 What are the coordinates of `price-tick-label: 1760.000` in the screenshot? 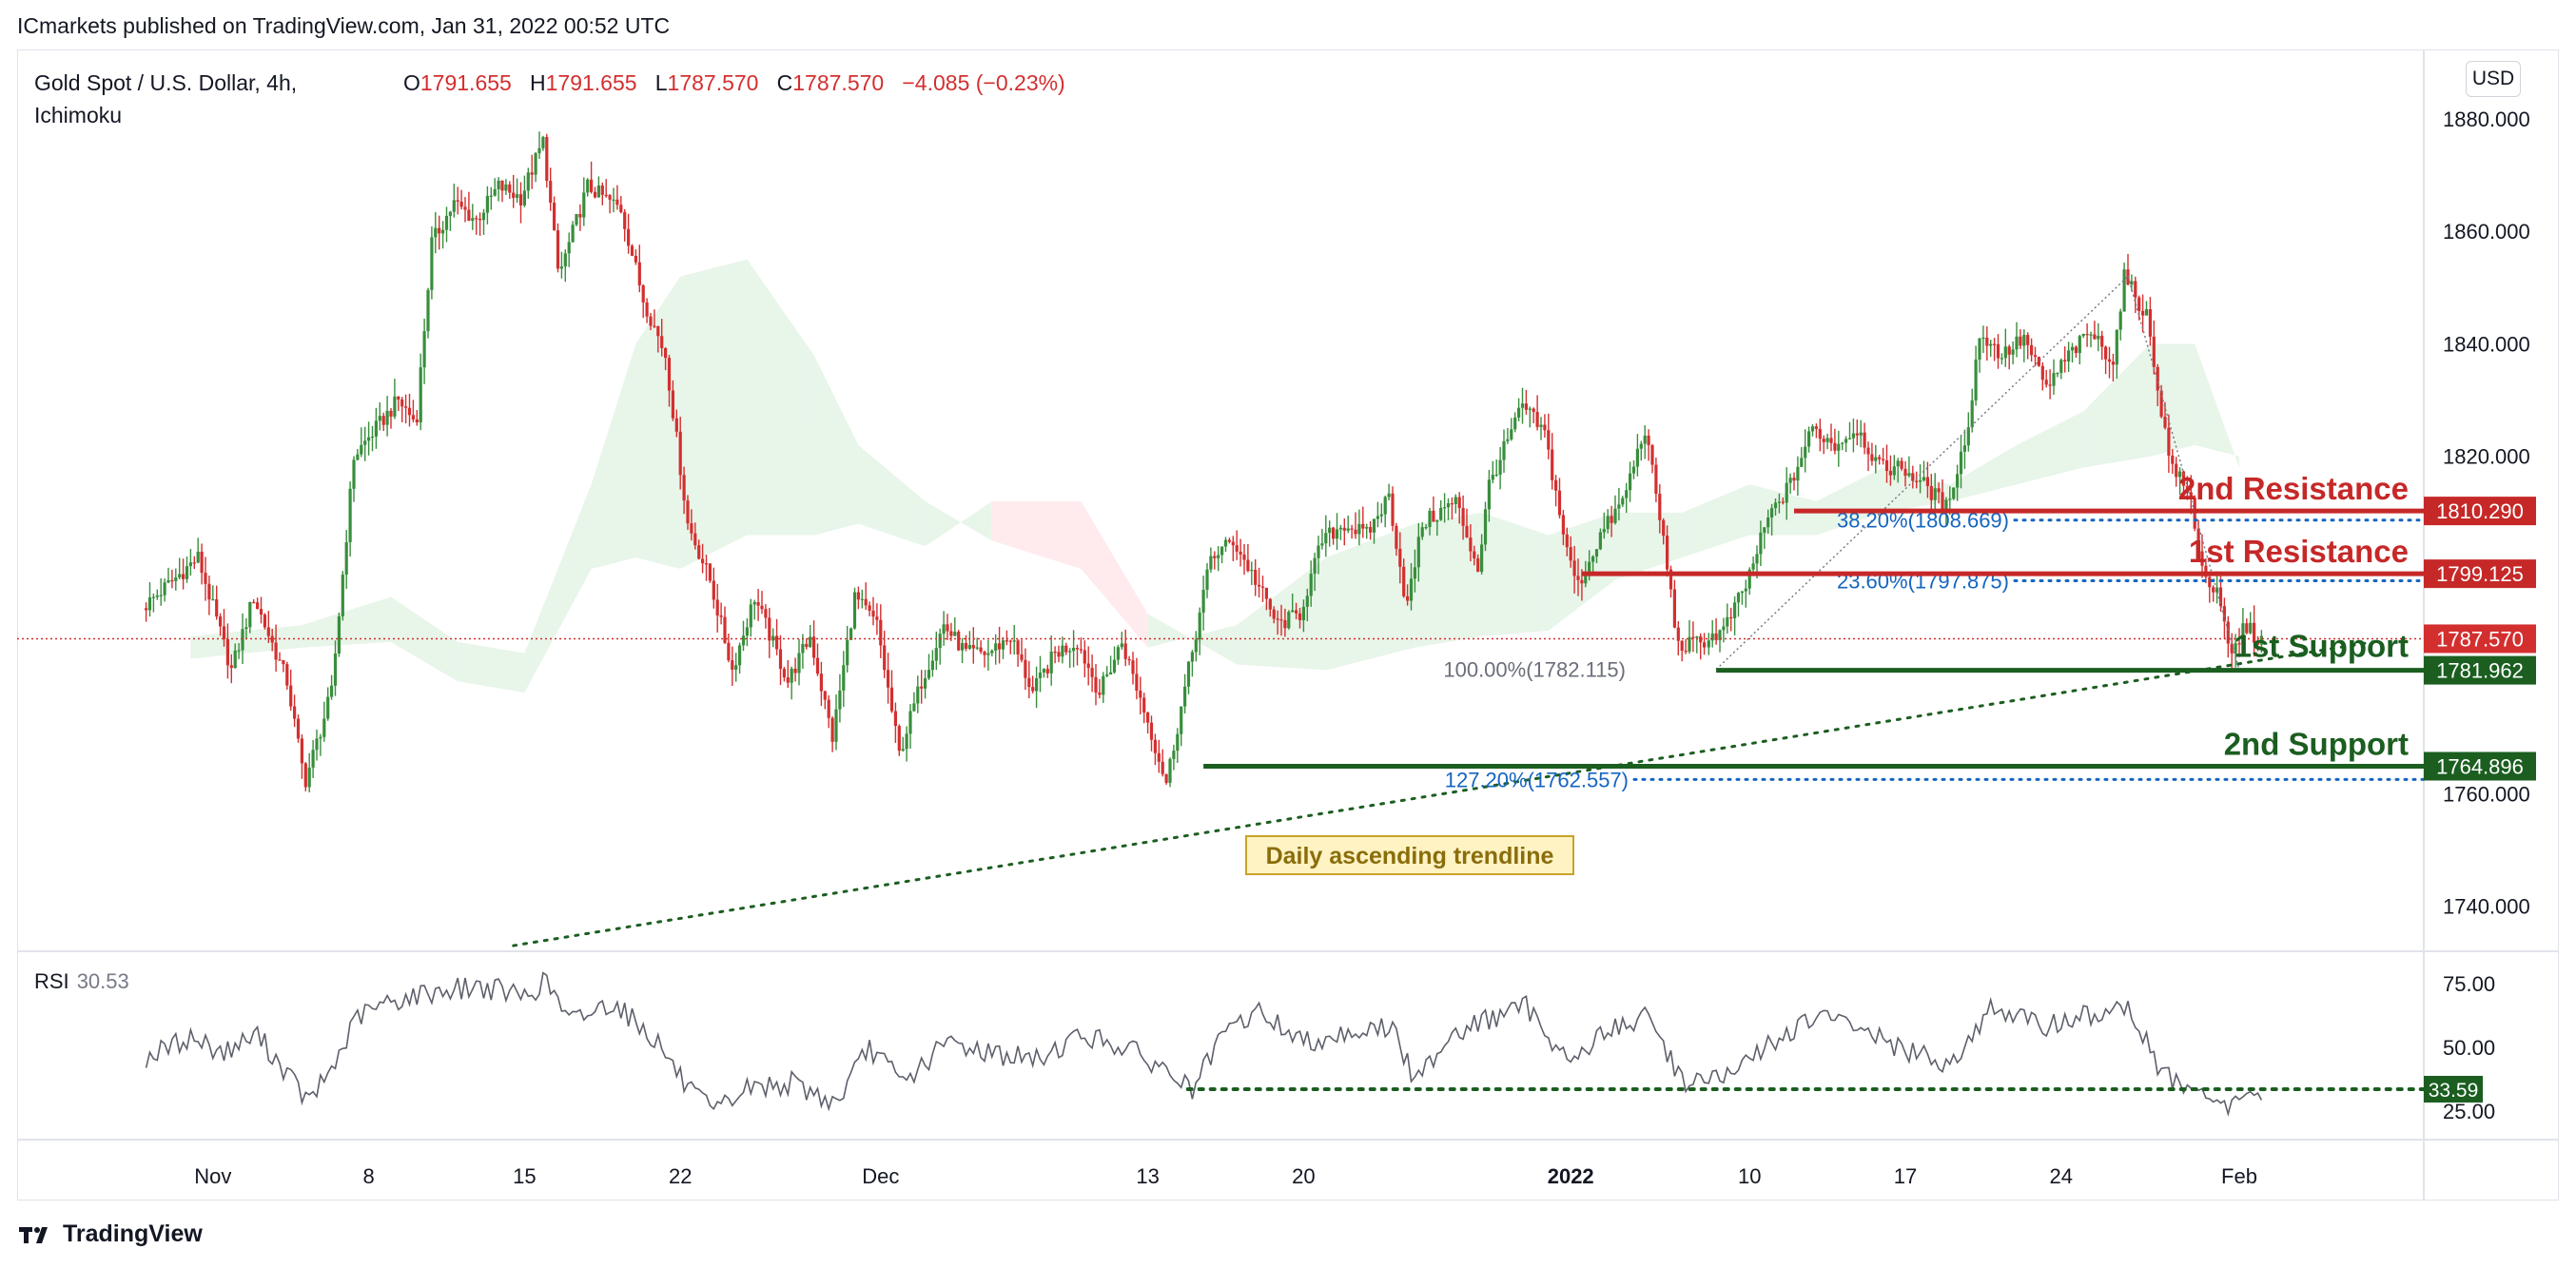 It's located at (2486, 794).